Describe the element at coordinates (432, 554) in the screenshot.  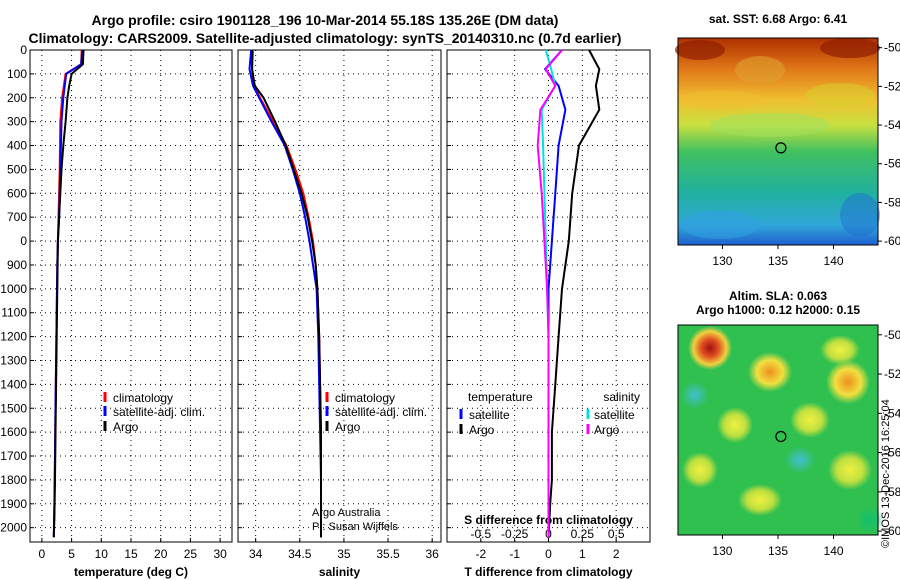
I see `x-tick-label: 36` at that location.